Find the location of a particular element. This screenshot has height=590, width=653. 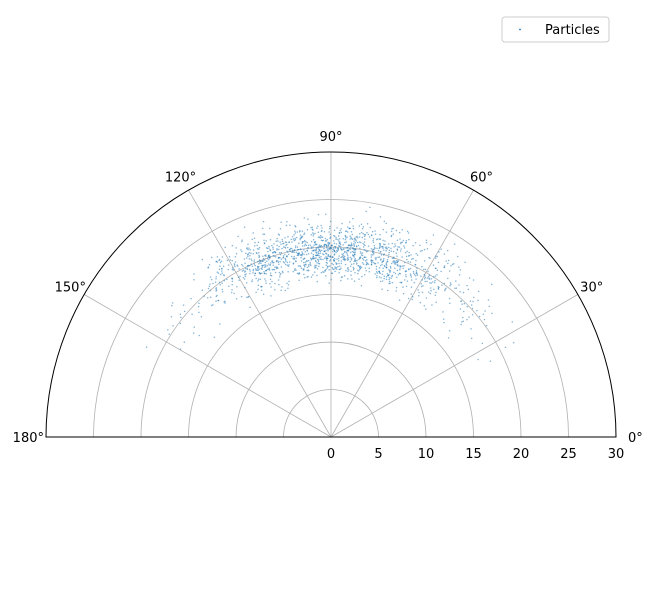

legend: Particles is located at coordinates (555, 29).